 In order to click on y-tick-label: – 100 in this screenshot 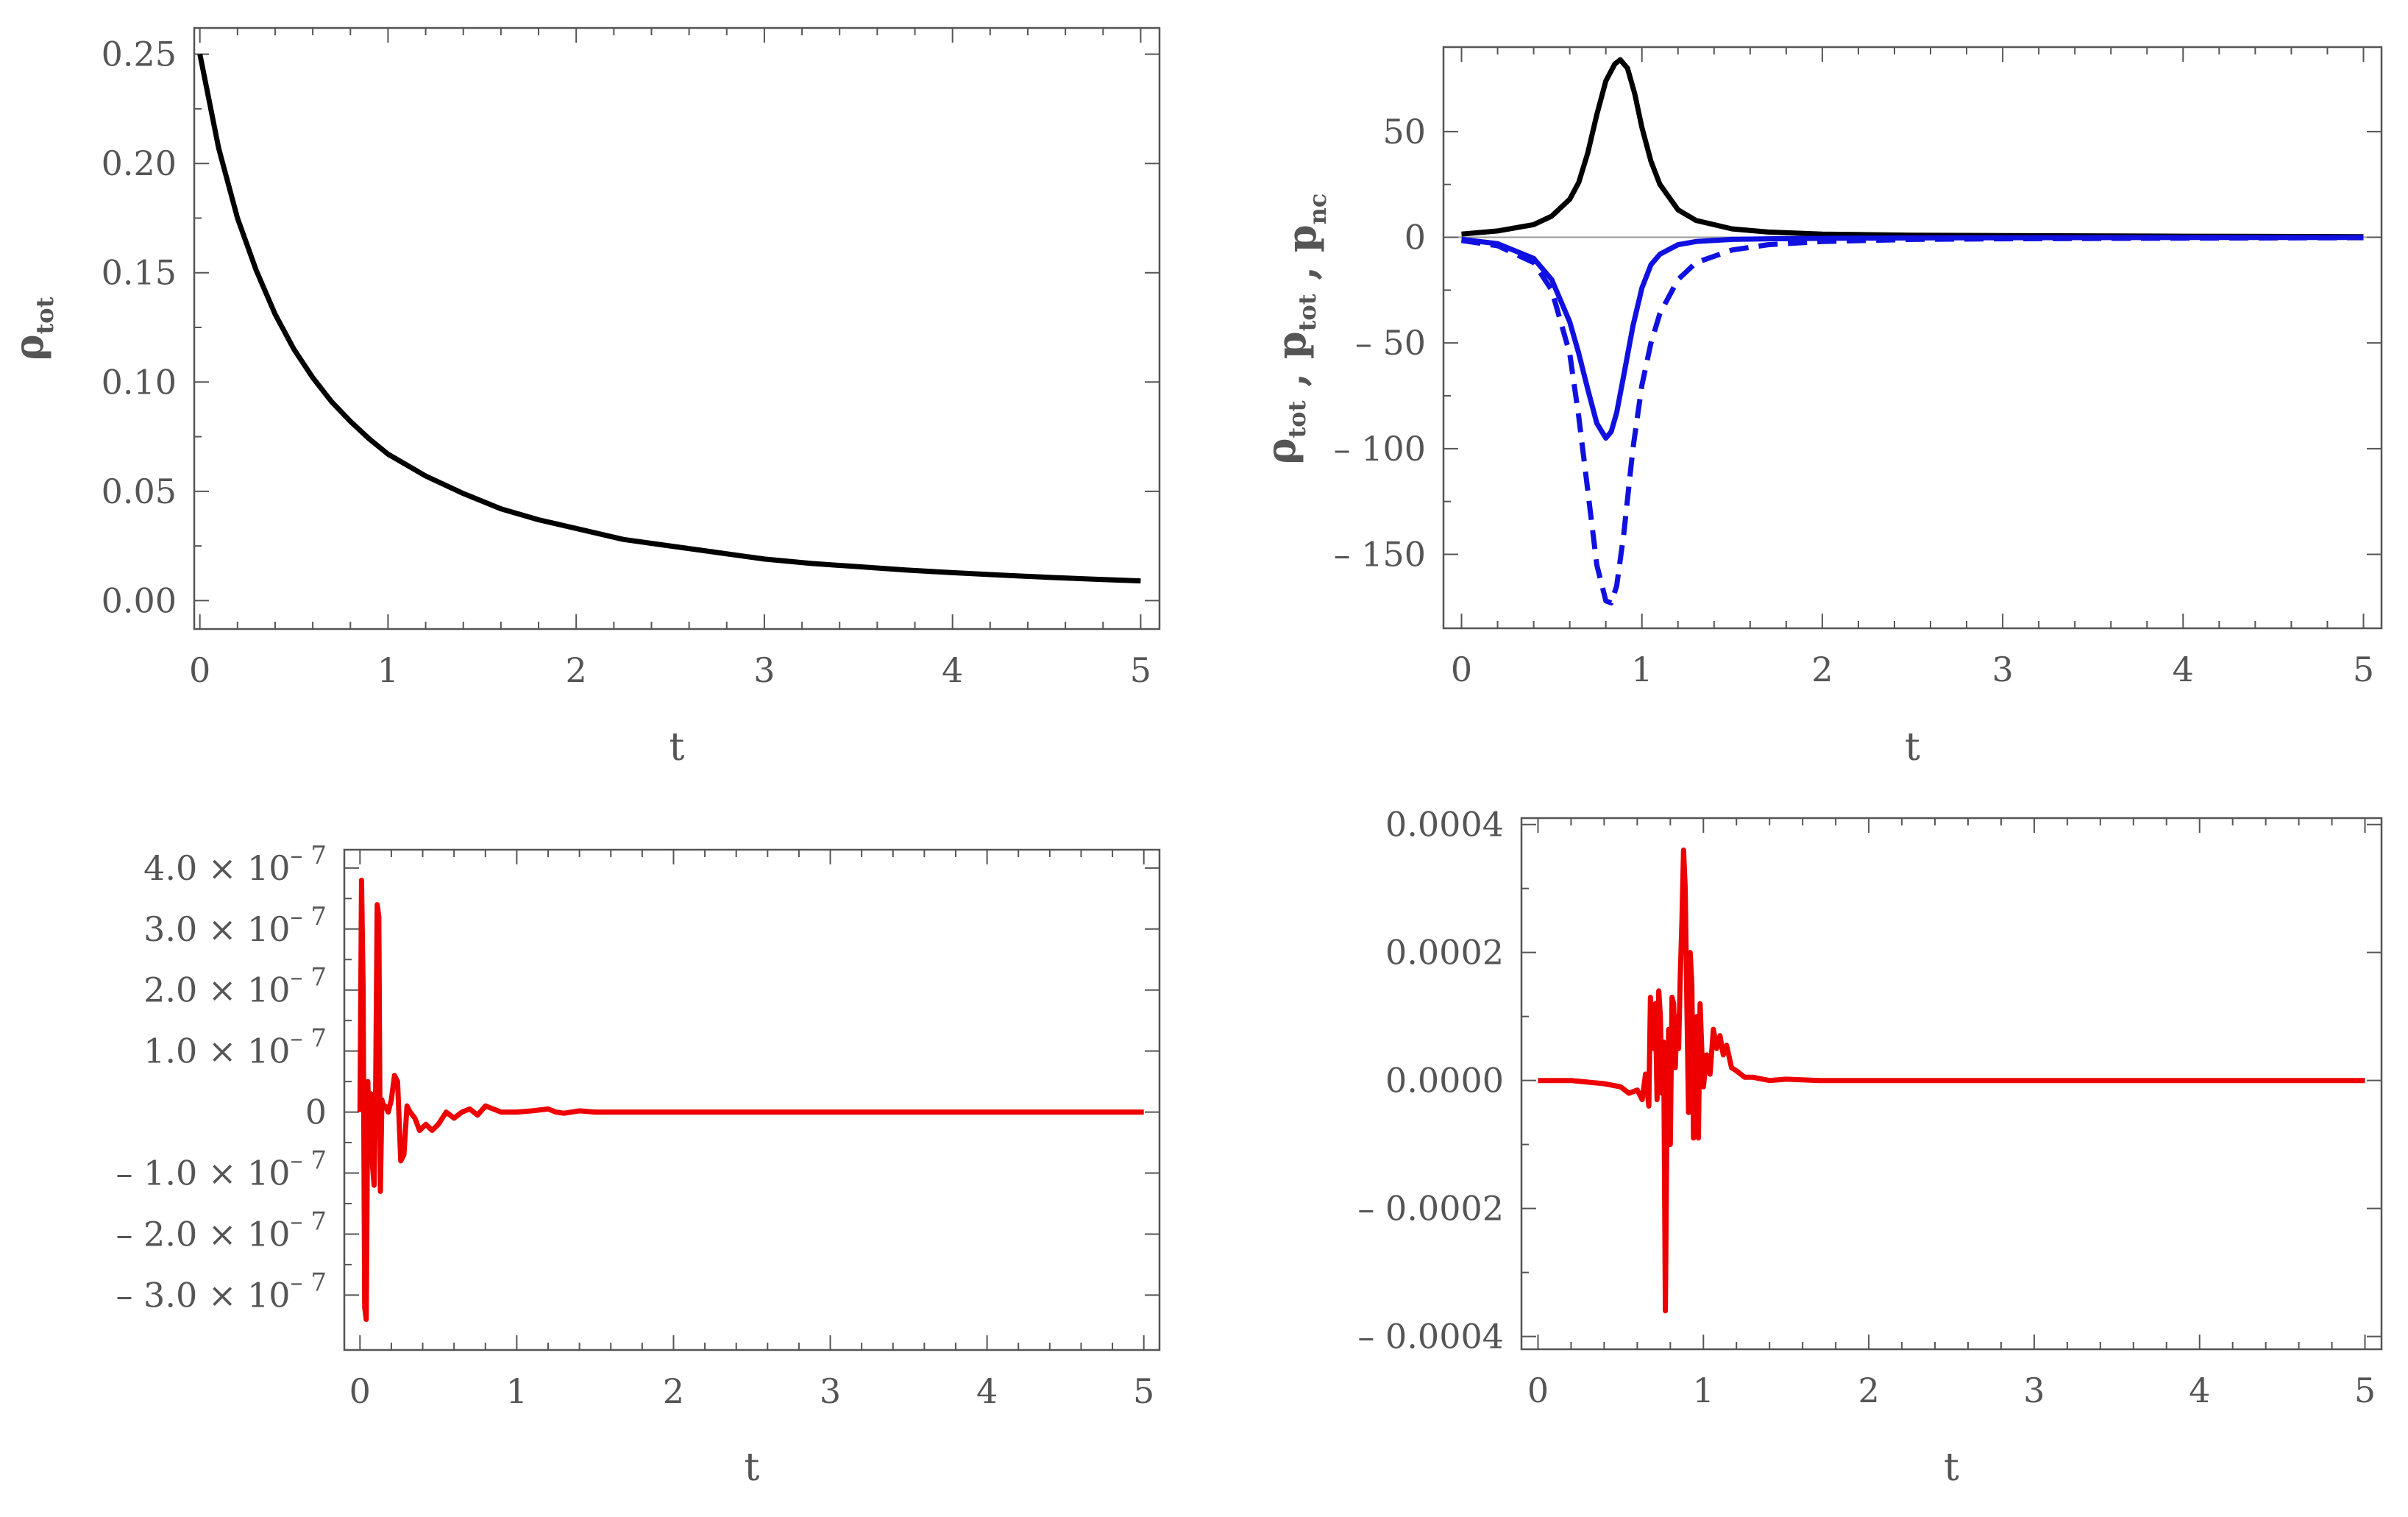, I will do `click(1380, 449)`.